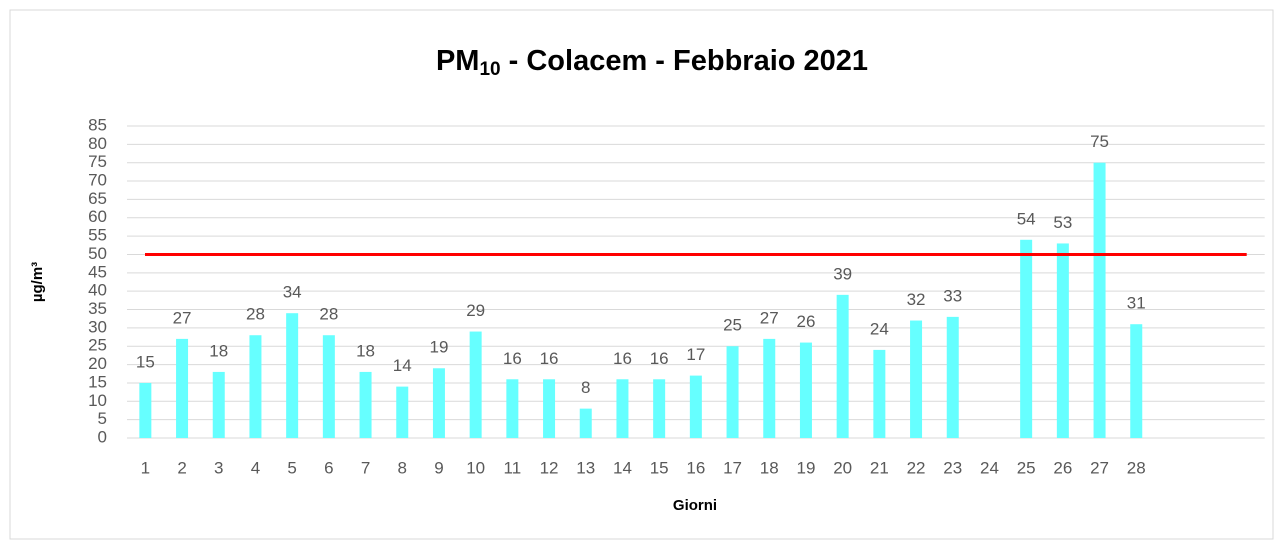  Describe the element at coordinates (255, 467) in the screenshot. I see `x-tick-label: 4` at that location.